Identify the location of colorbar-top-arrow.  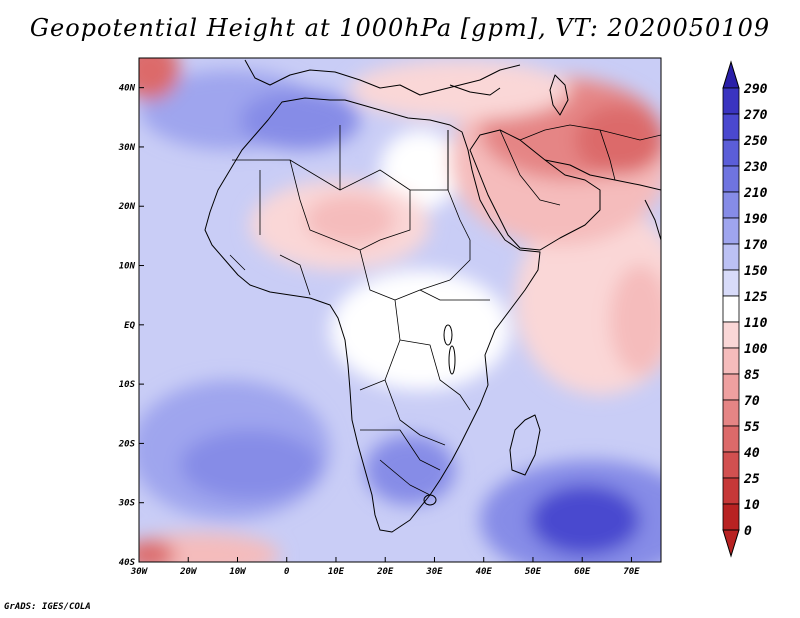
(731, 74).